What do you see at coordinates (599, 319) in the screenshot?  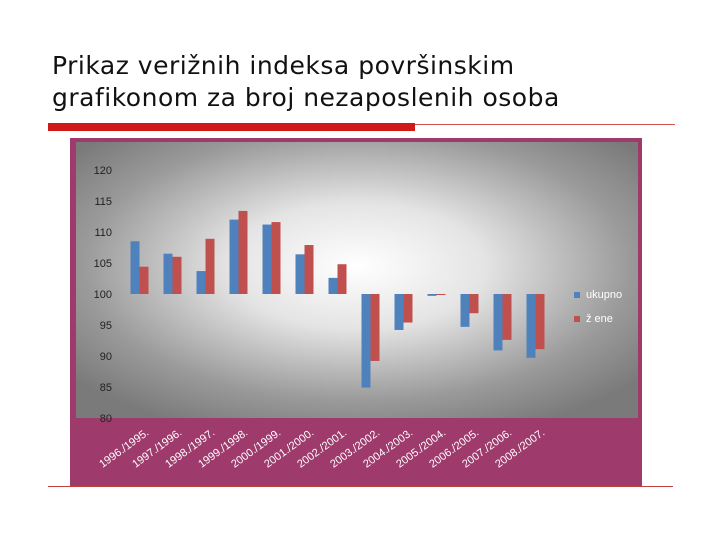 I see `legend-label: ž ene` at bounding box center [599, 319].